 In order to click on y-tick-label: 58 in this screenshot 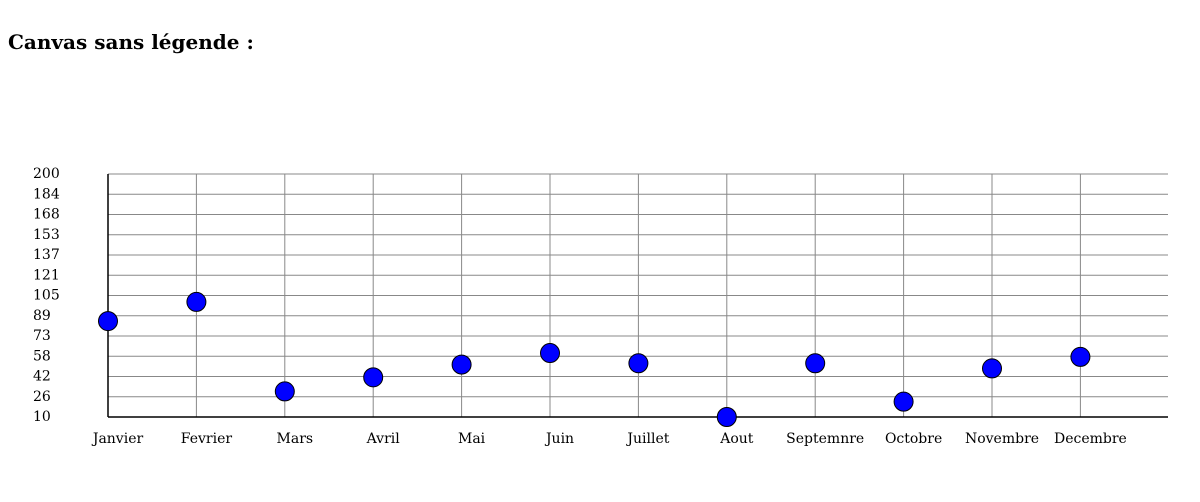, I will do `click(42, 356)`.